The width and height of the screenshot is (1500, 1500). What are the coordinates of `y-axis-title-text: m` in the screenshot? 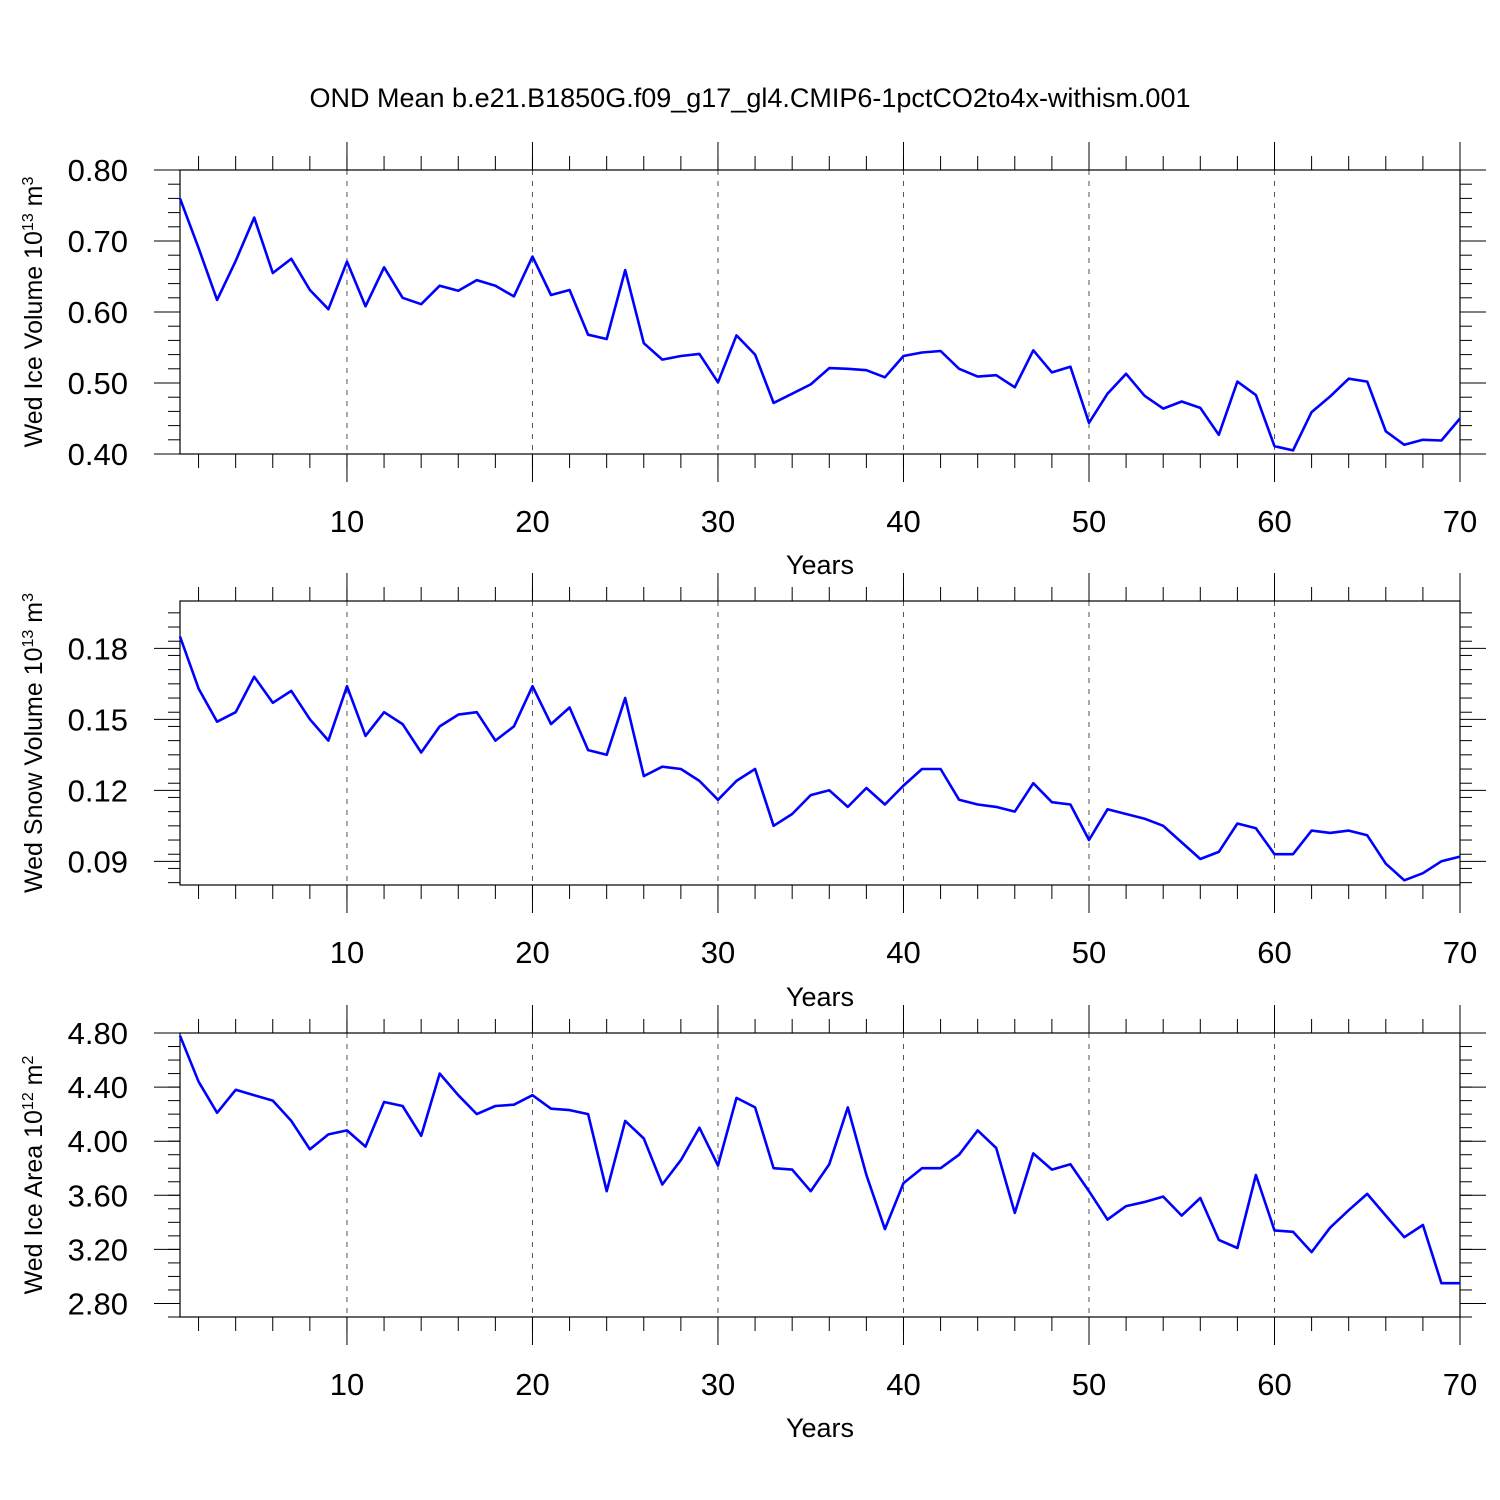 It's located at (34, 1078).